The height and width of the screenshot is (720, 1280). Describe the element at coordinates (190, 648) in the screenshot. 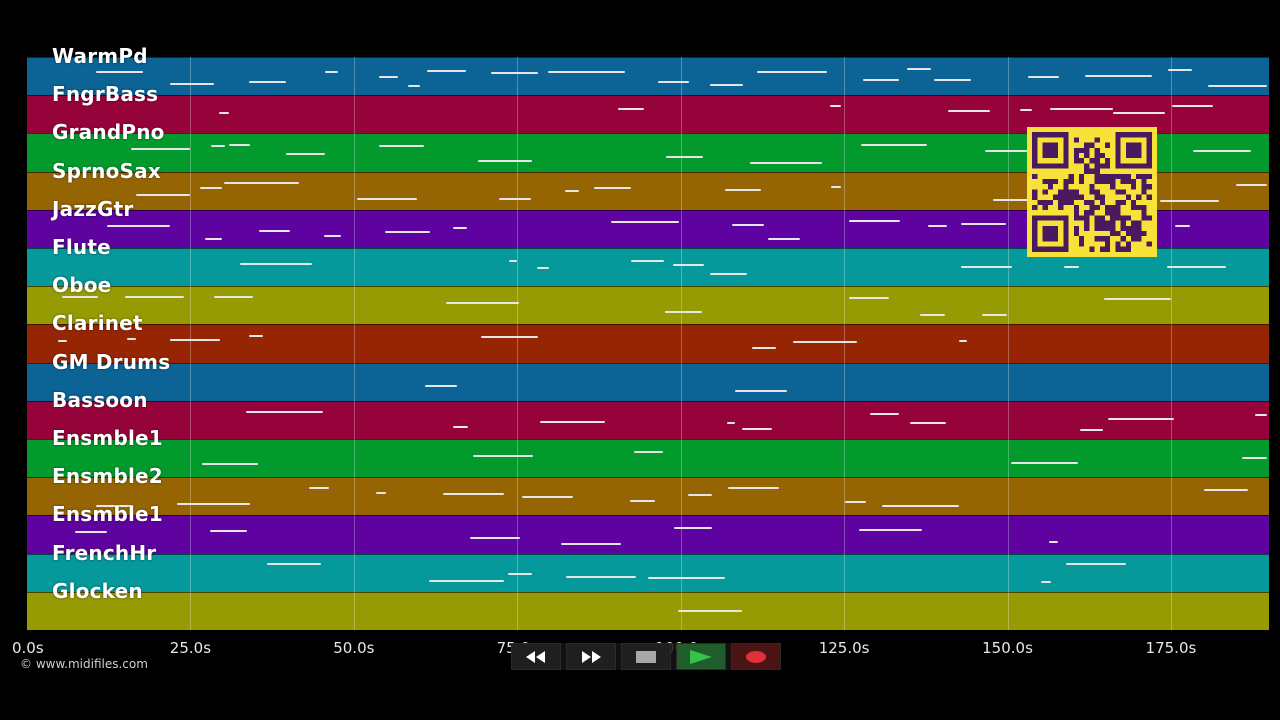

I see `time-tick-label: 25.0s` at that location.